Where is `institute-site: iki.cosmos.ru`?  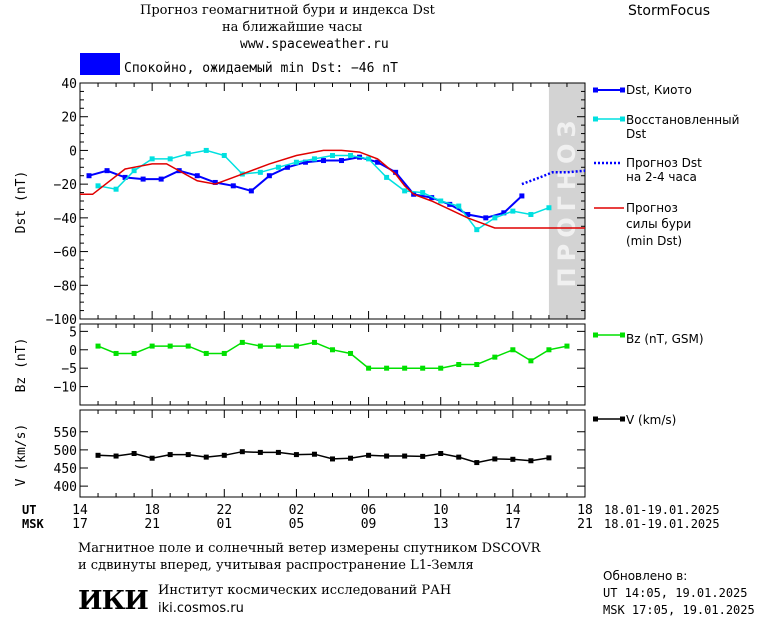
institute-site: iki.cosmos.ru is located at coordinates (201, 608).